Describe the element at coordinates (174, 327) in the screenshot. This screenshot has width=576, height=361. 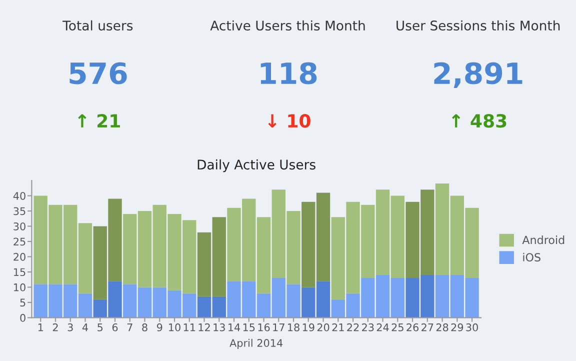
I see `x-tick-label: 10` at that location.